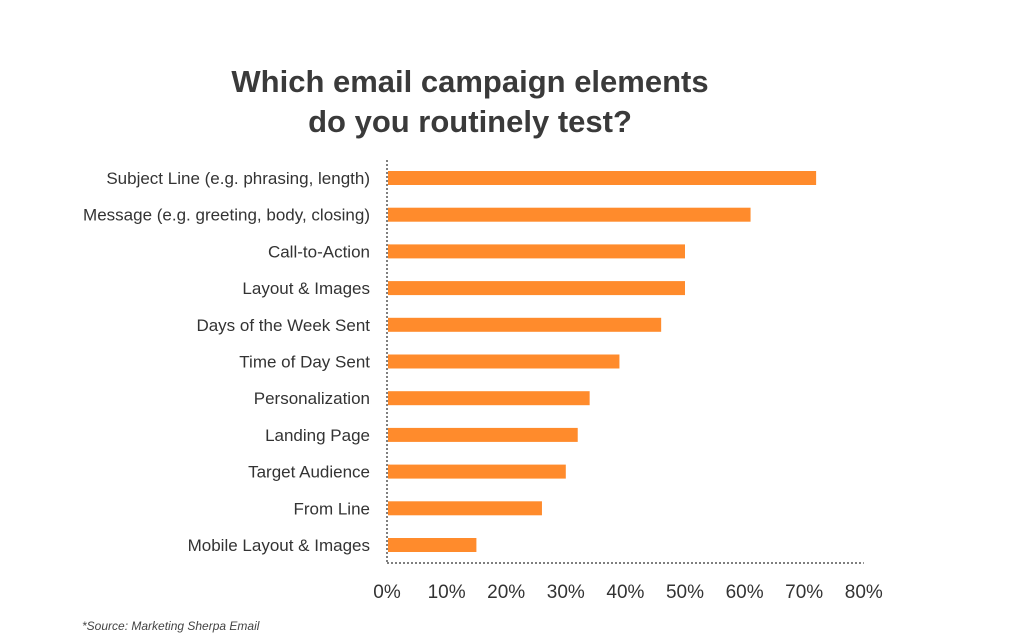 This screenshot has height=637, width=1024. I want to click on category-label-time-of-day-sent: Time of Day Sent, so click(304, 362).